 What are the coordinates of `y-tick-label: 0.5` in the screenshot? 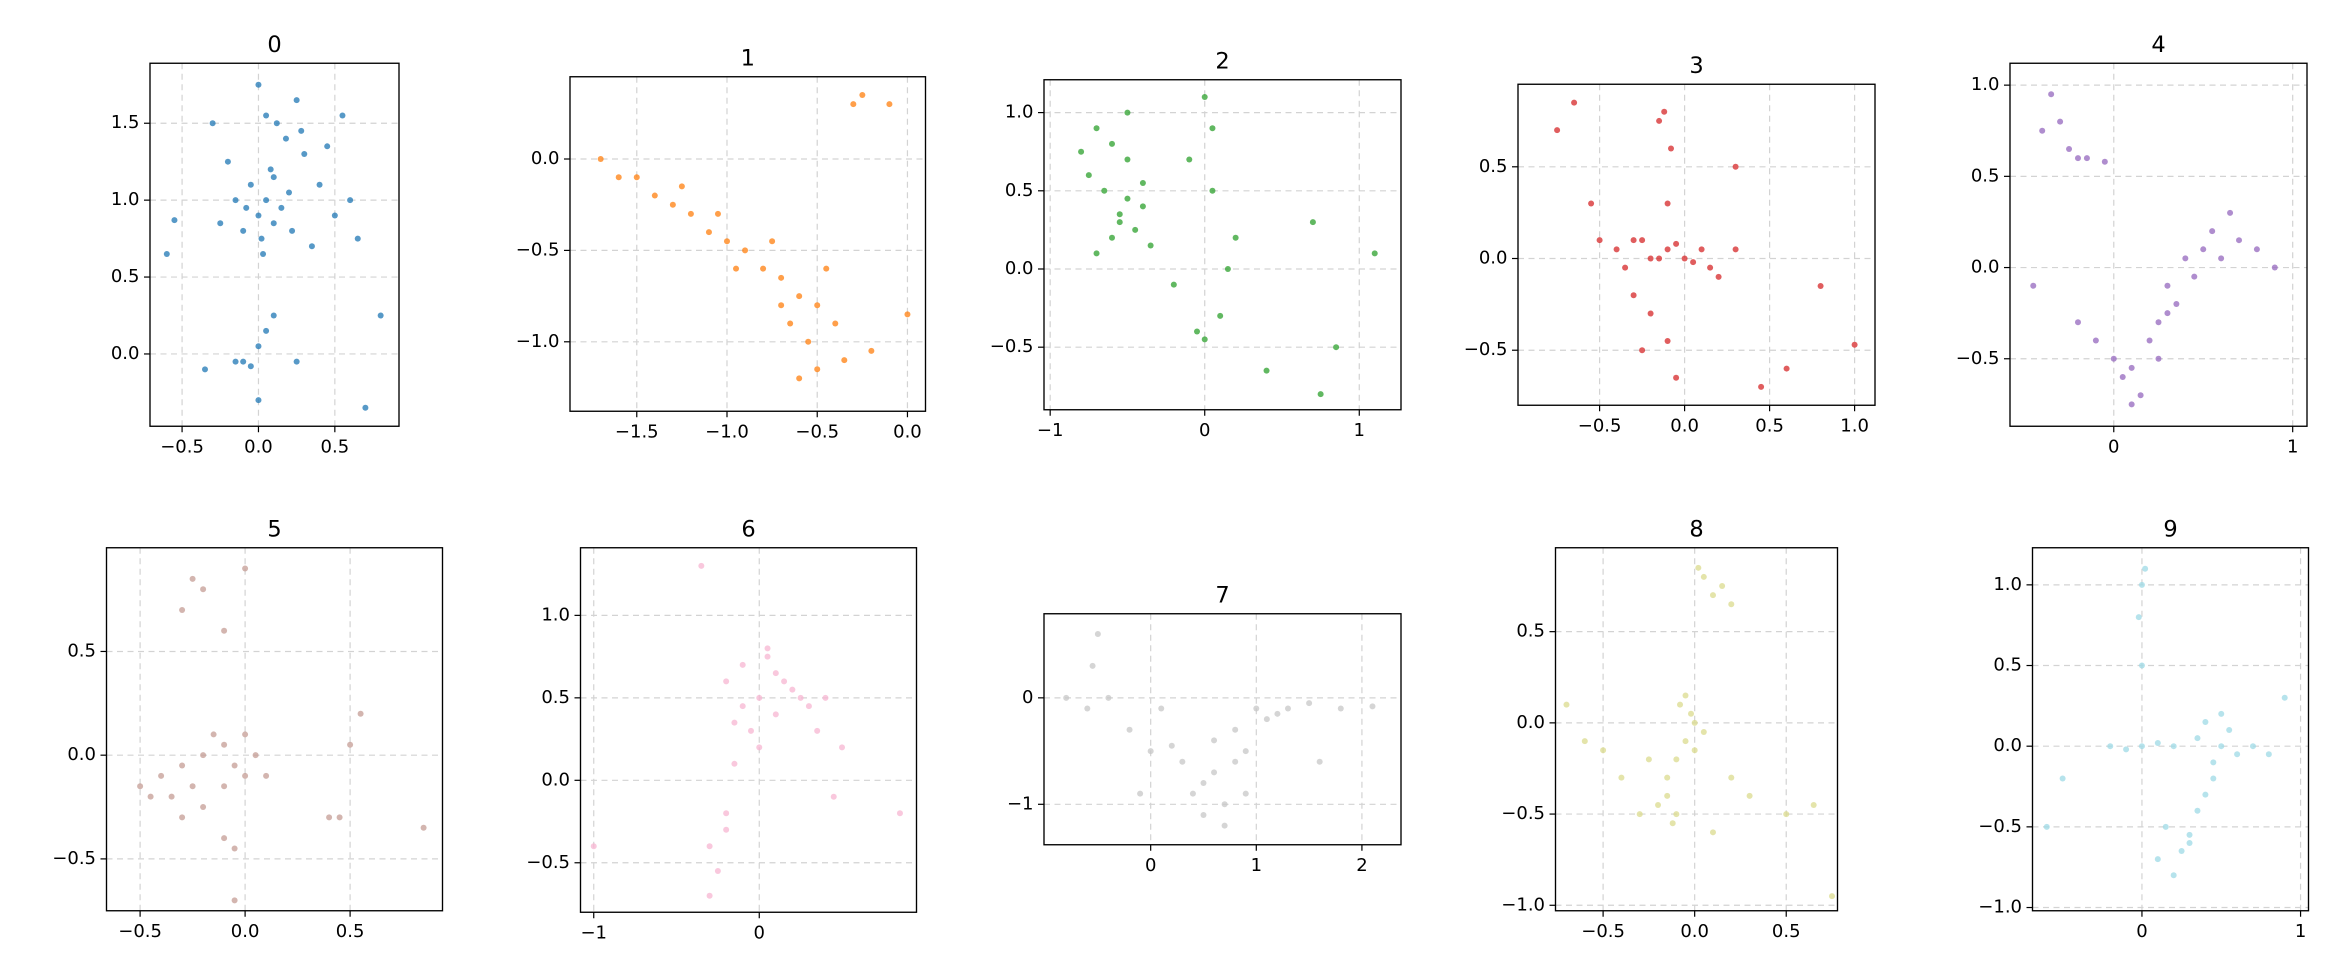 It's located at (1985, 175).